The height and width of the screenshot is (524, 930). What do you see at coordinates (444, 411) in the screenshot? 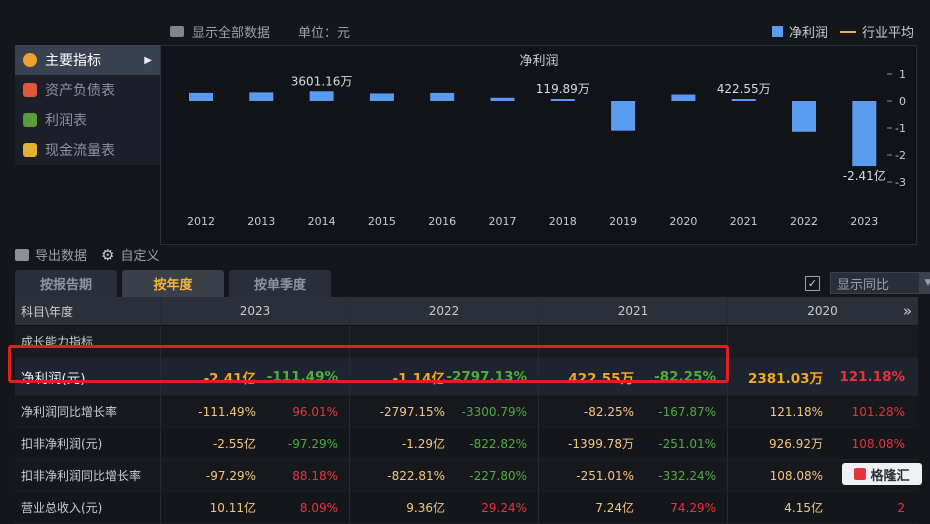
I see `table-cell: -2797.15% -3300.79%` at bounding box center [444, 411].